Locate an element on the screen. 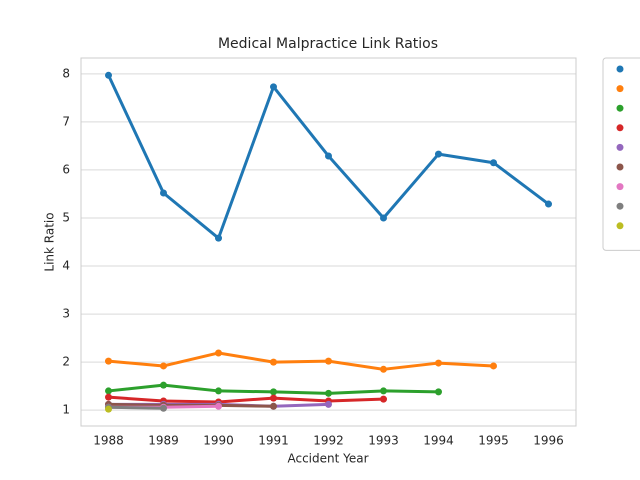 Image resolution: width=640 pixels, height=480 pixels. x-tick-label: 1990 is located at coordinates (218, 441).